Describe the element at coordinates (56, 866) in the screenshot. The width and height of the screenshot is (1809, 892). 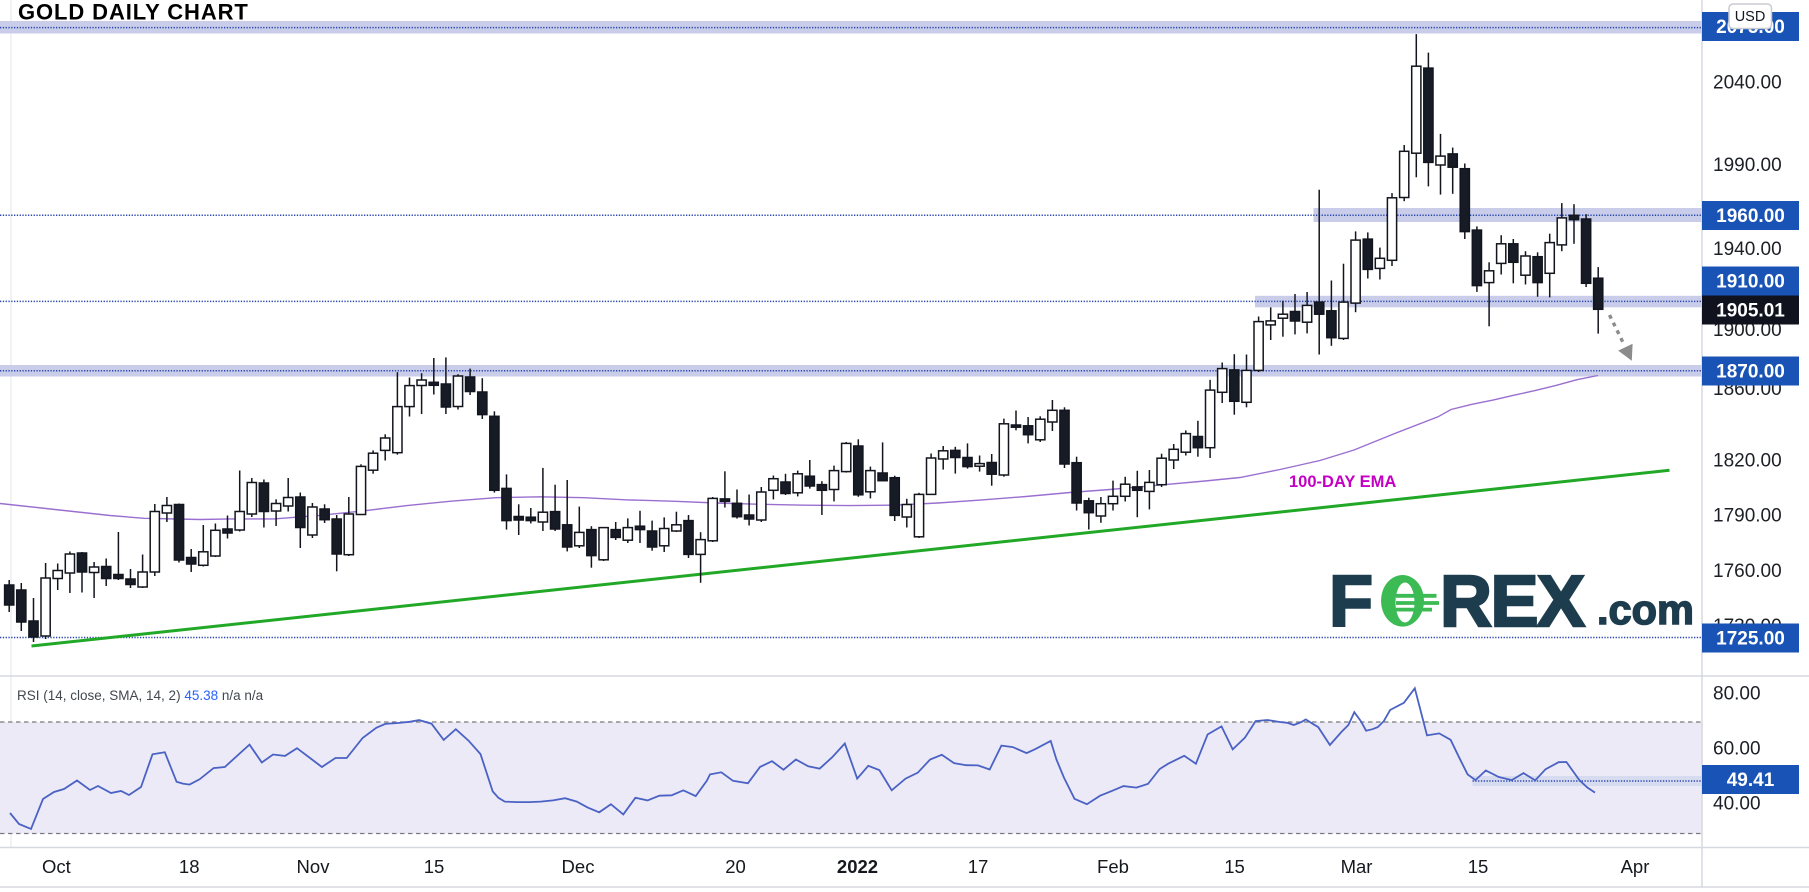
I see `svg-text: Oct` at that location.